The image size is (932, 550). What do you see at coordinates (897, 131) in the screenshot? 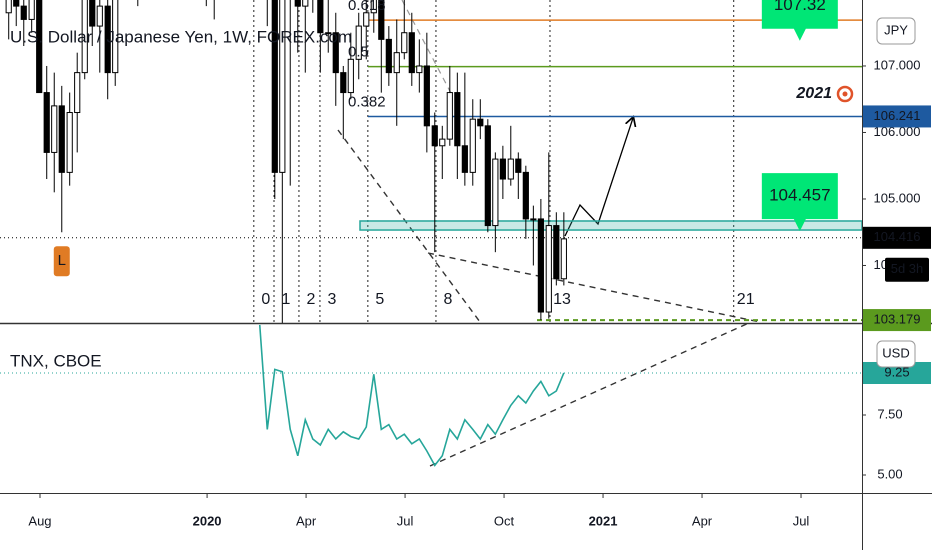
I see `y-tick-label: 106.000` at bounding box center [897, 131].